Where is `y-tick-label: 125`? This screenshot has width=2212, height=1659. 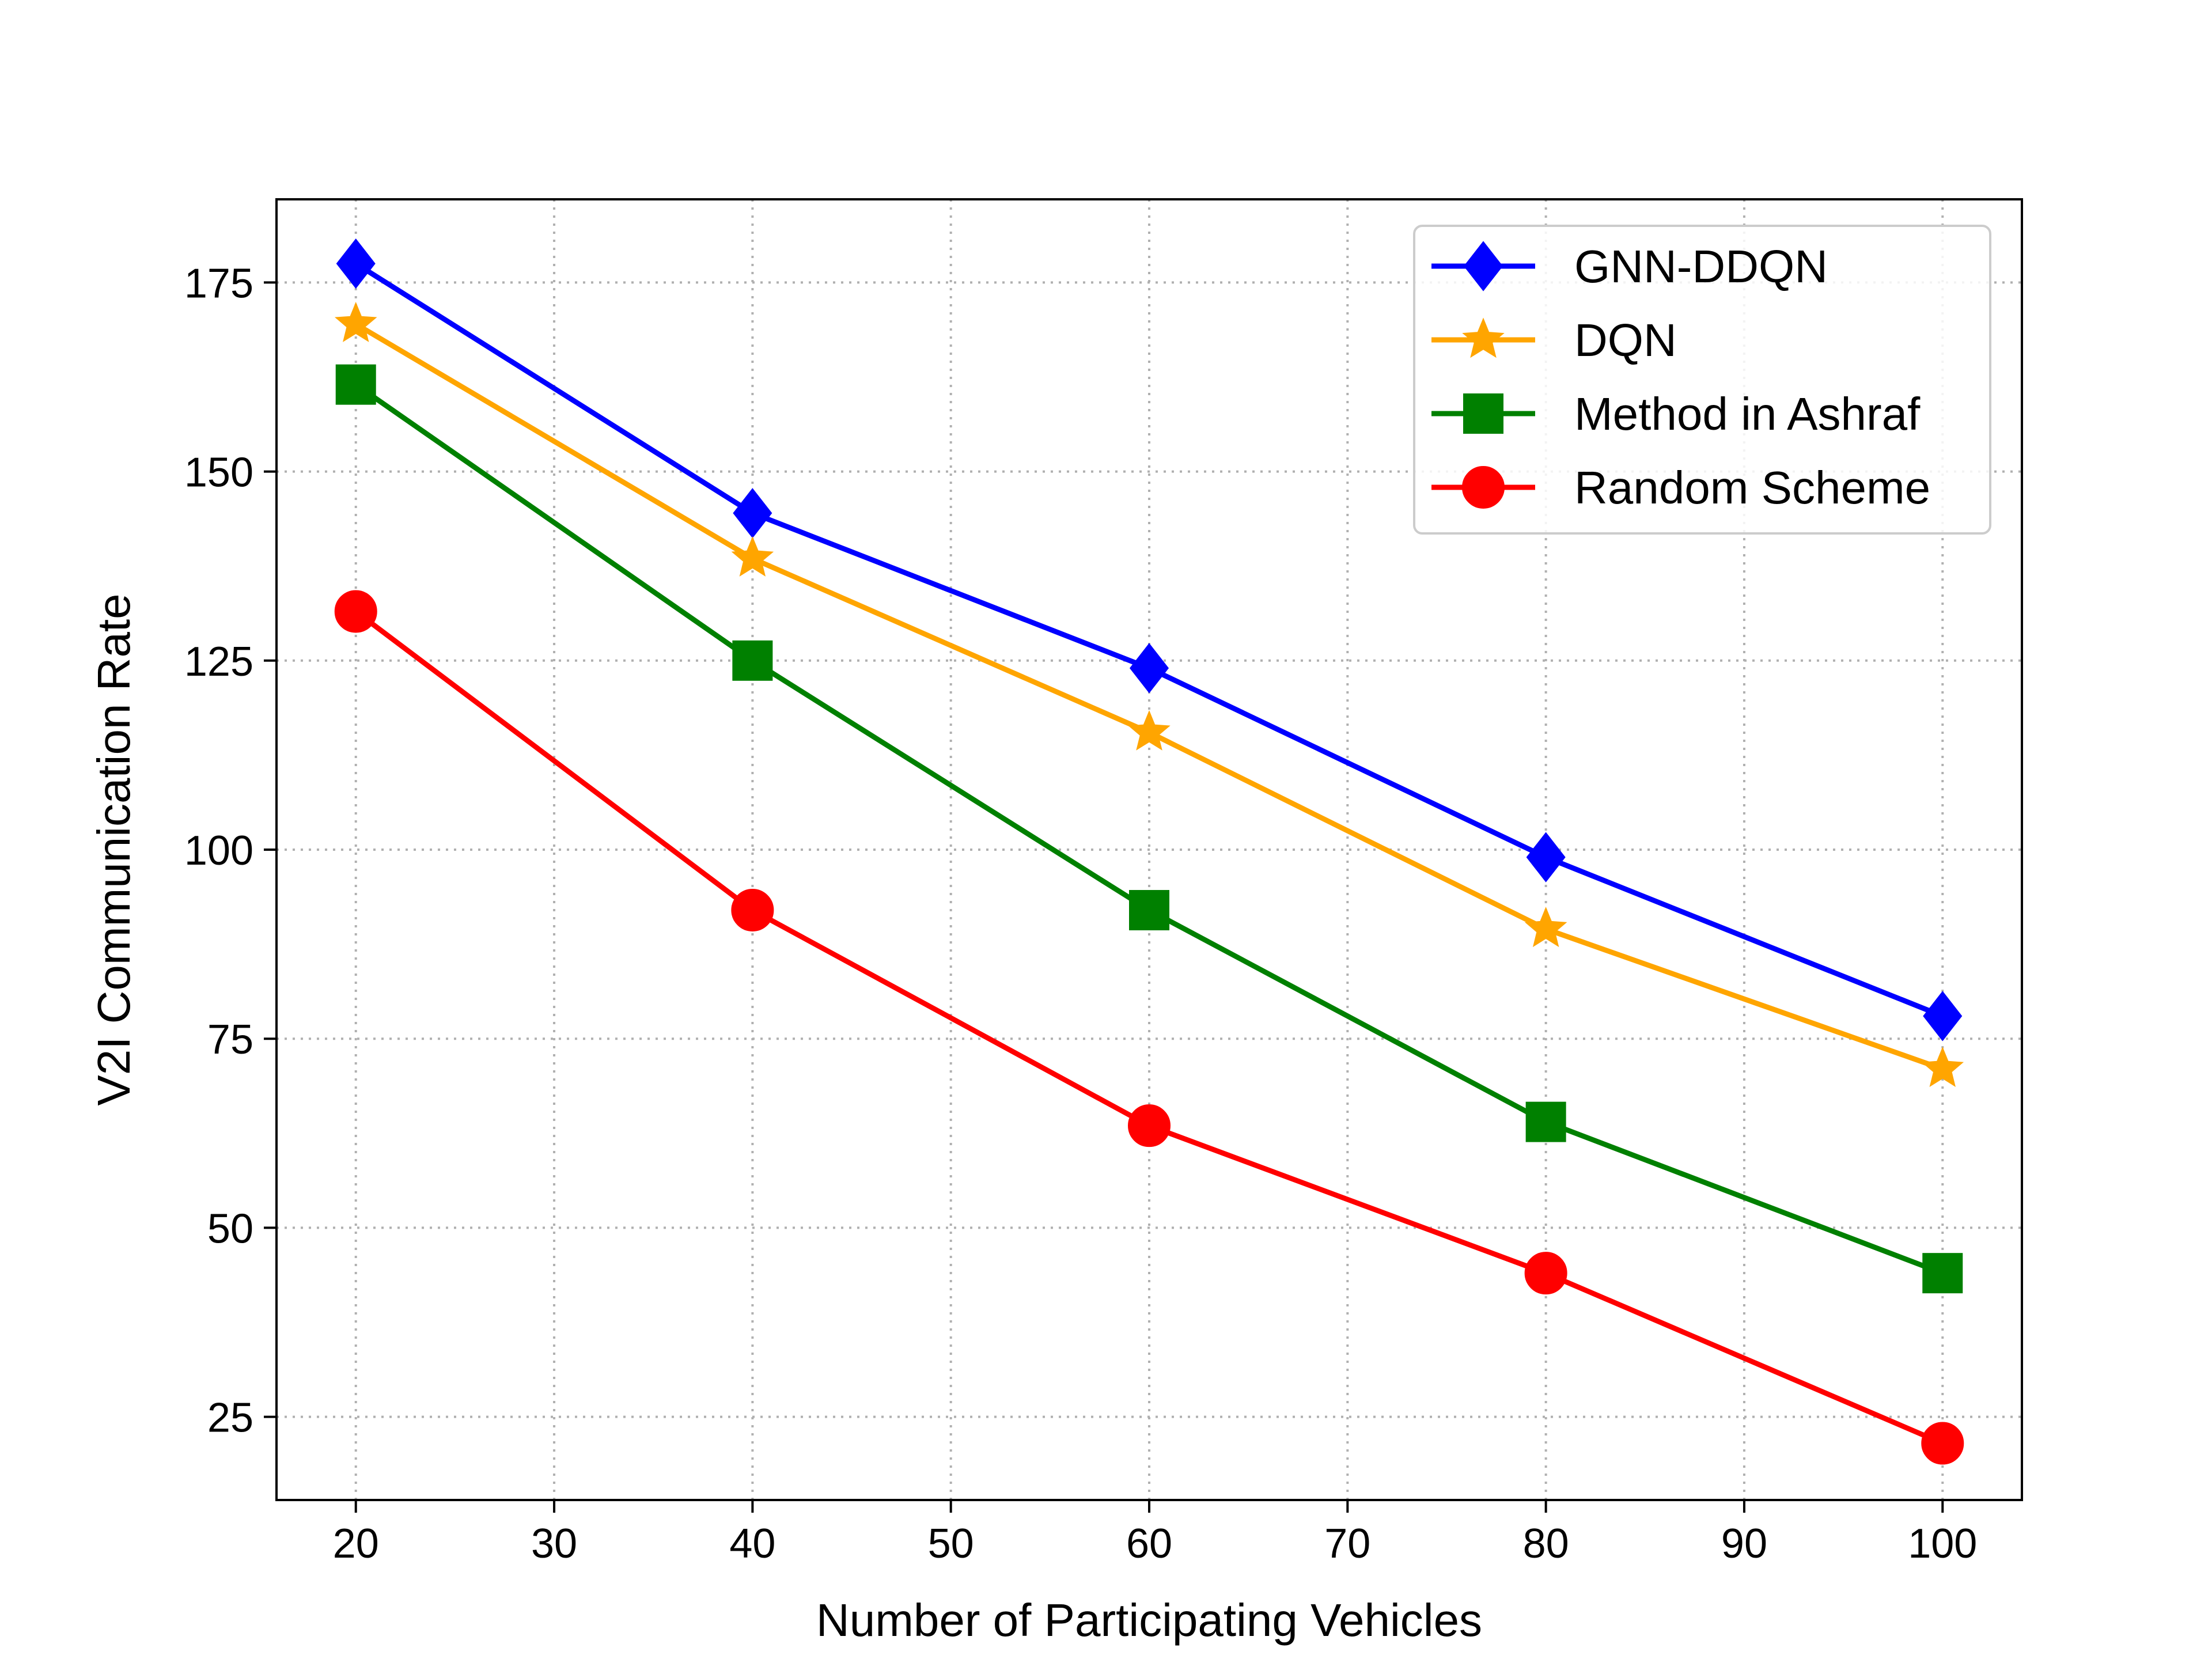 y-tick-label: 125 is located at coordinates (218, 662).